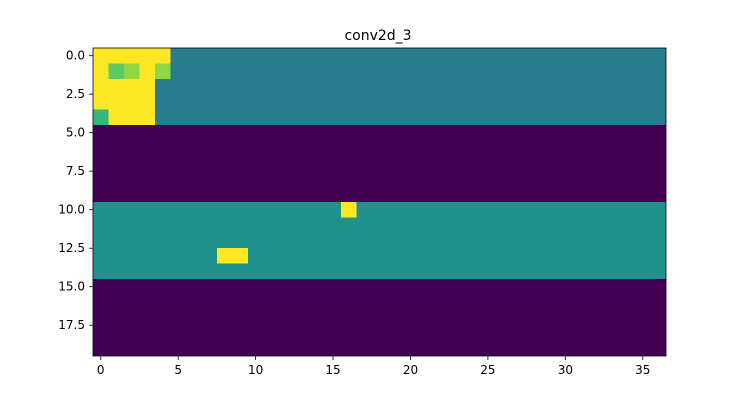  What do you see at coordinates (178, 370) in the screenshot?
I see `x-tick-label: 5` at bounding box center [178, 370].